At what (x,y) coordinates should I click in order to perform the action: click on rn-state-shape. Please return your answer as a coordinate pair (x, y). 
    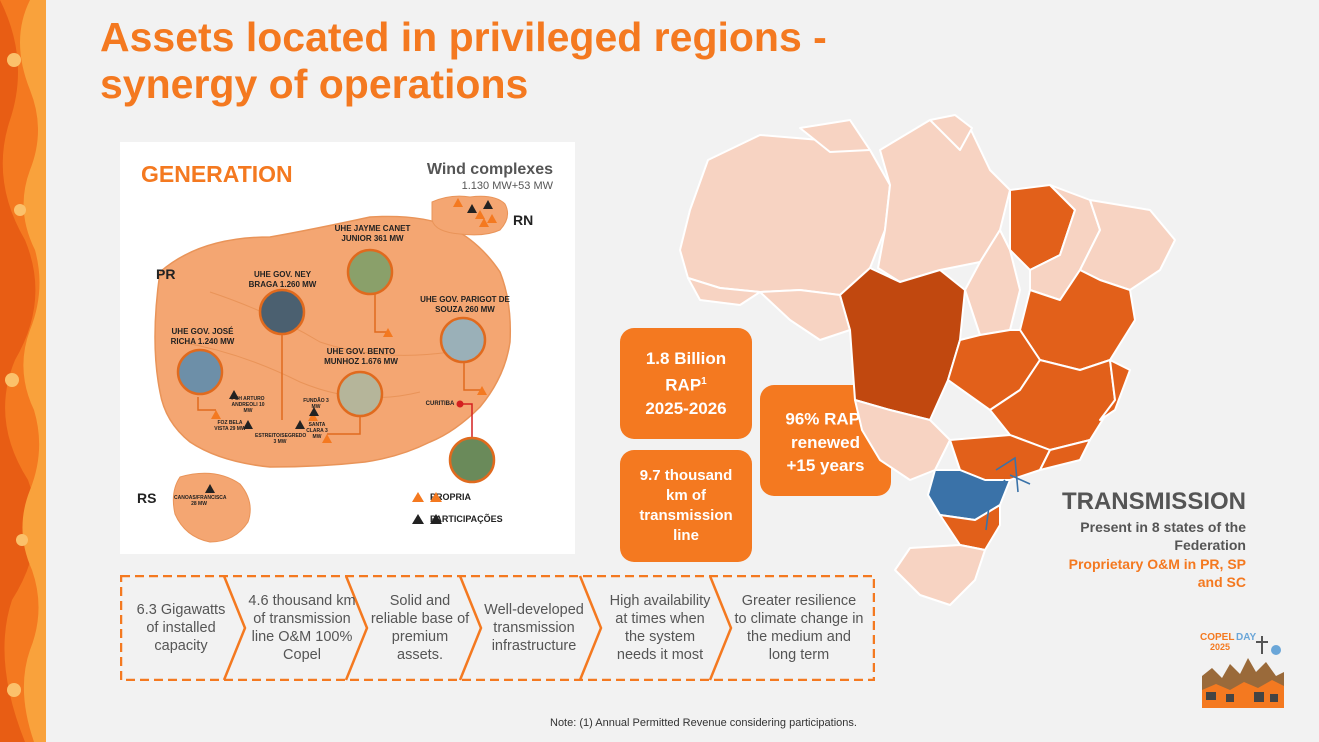
    Looking at the image, I should click on (470, 215).